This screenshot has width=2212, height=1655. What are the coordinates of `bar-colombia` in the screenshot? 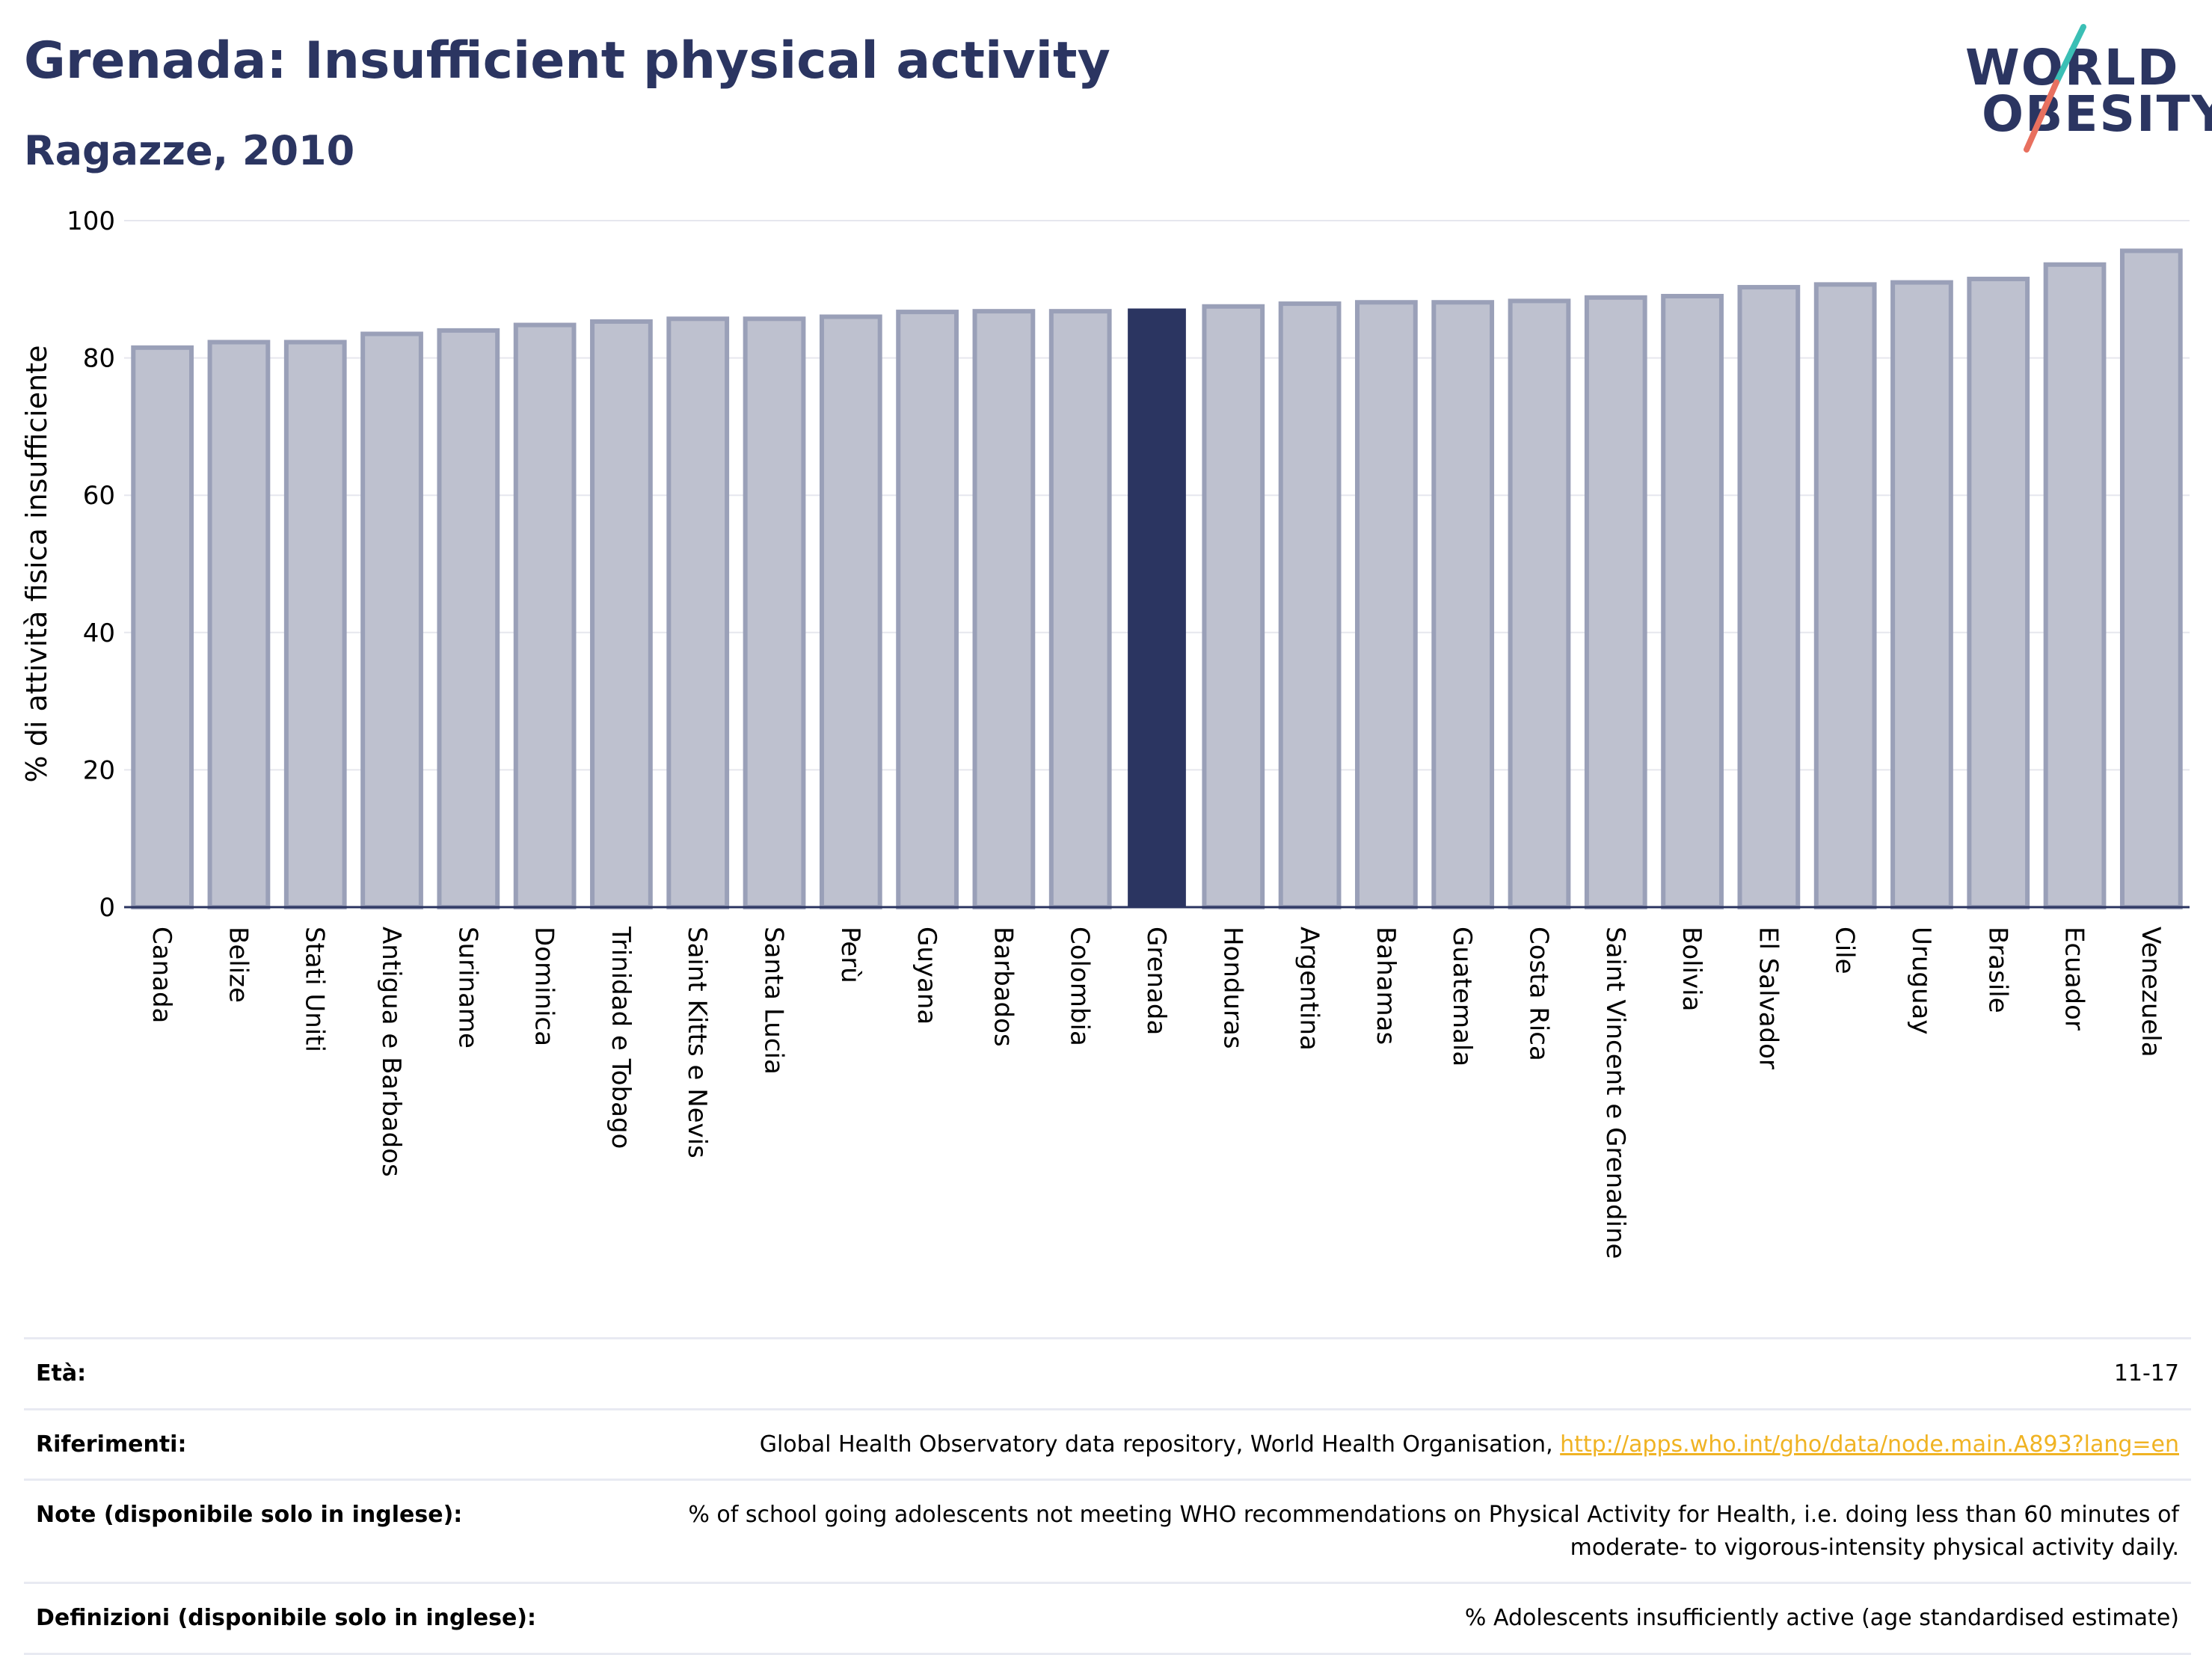 It's located at (1080, 609).